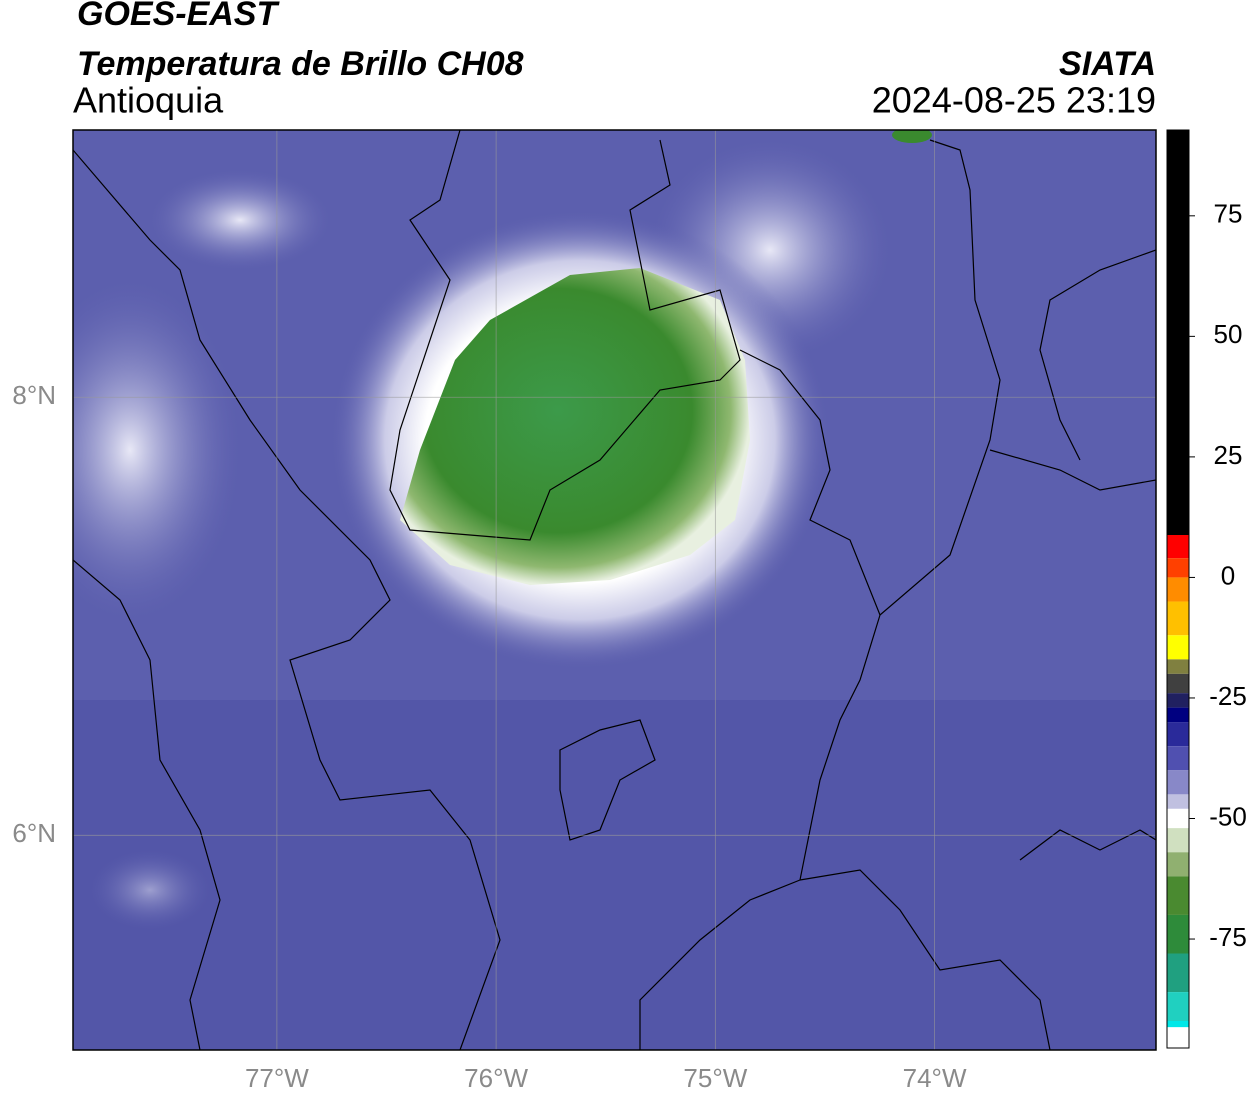 The width and height of the screenshot is (1252, 1099). Describe the element at coordinates (1228, 696) in the screenshot. I see `colorbar-label: -25` at that location.